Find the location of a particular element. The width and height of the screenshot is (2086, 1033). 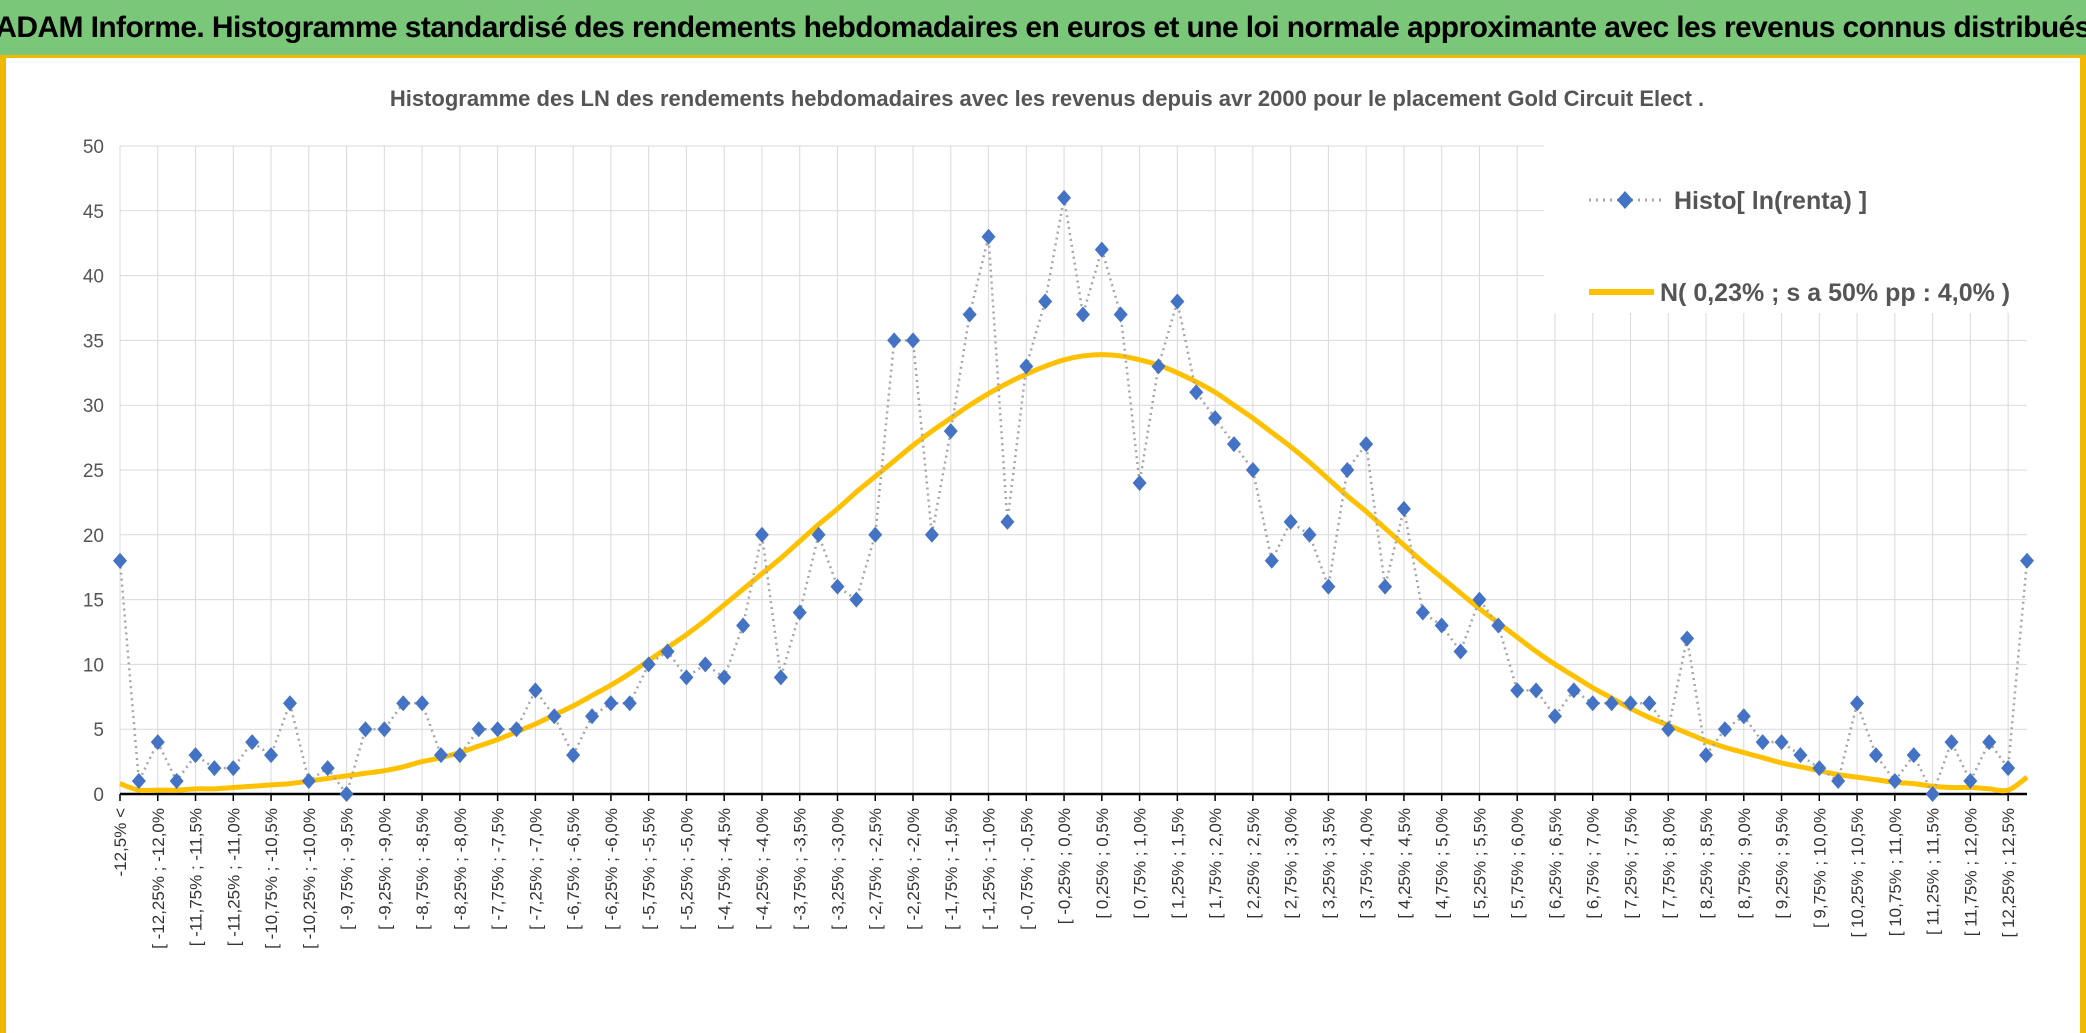

legend-histo-diamond-icon is located at coordinates (1625, 200).